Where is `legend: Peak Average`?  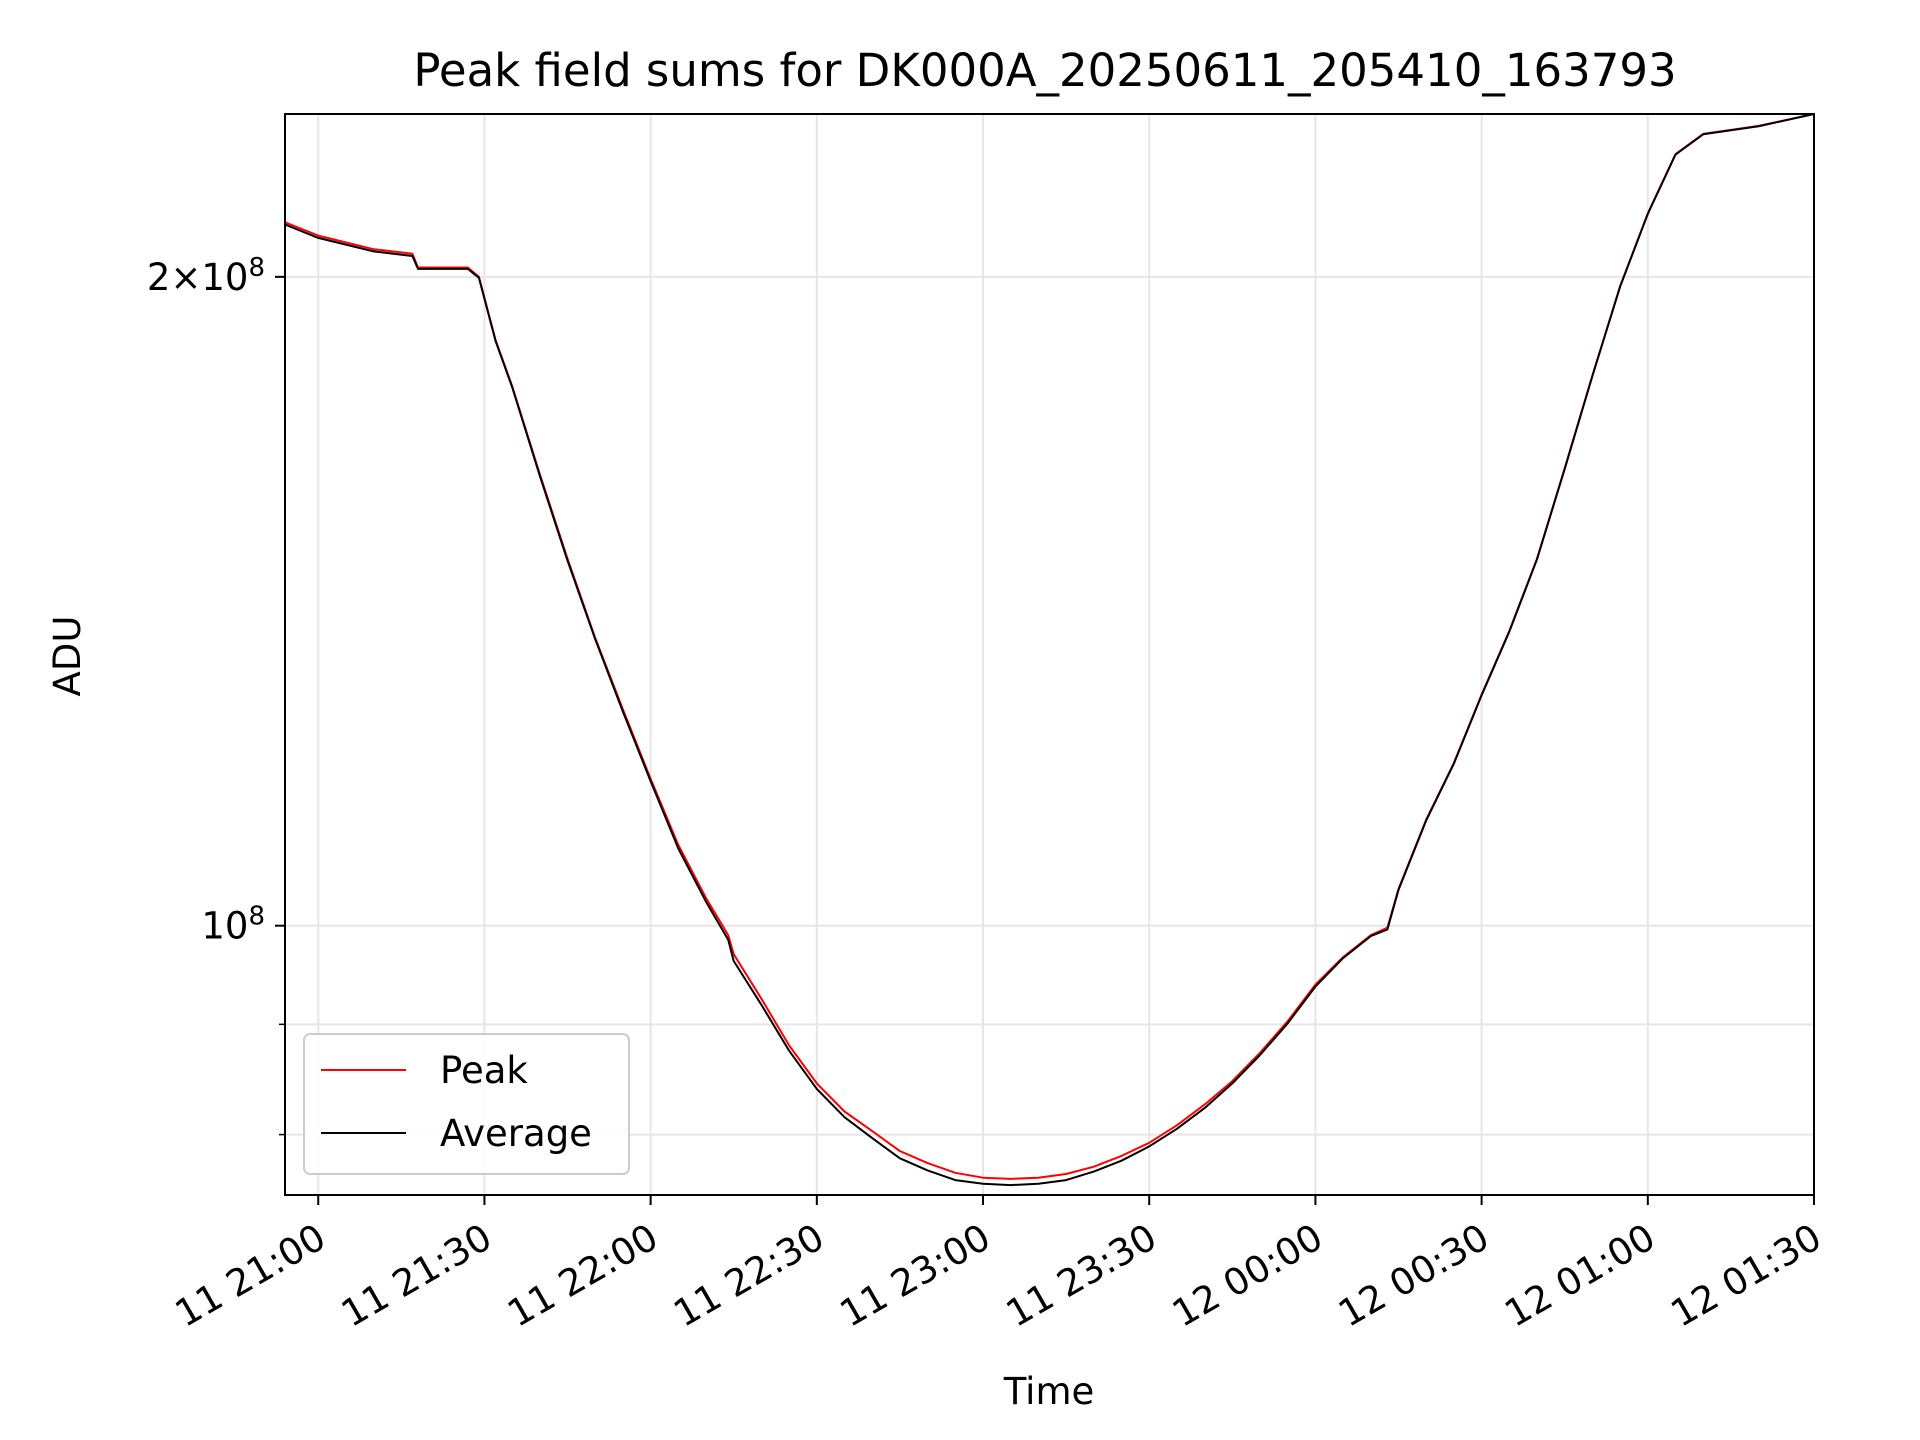
legend: Peak Average is located at coordinates (466, 1104).